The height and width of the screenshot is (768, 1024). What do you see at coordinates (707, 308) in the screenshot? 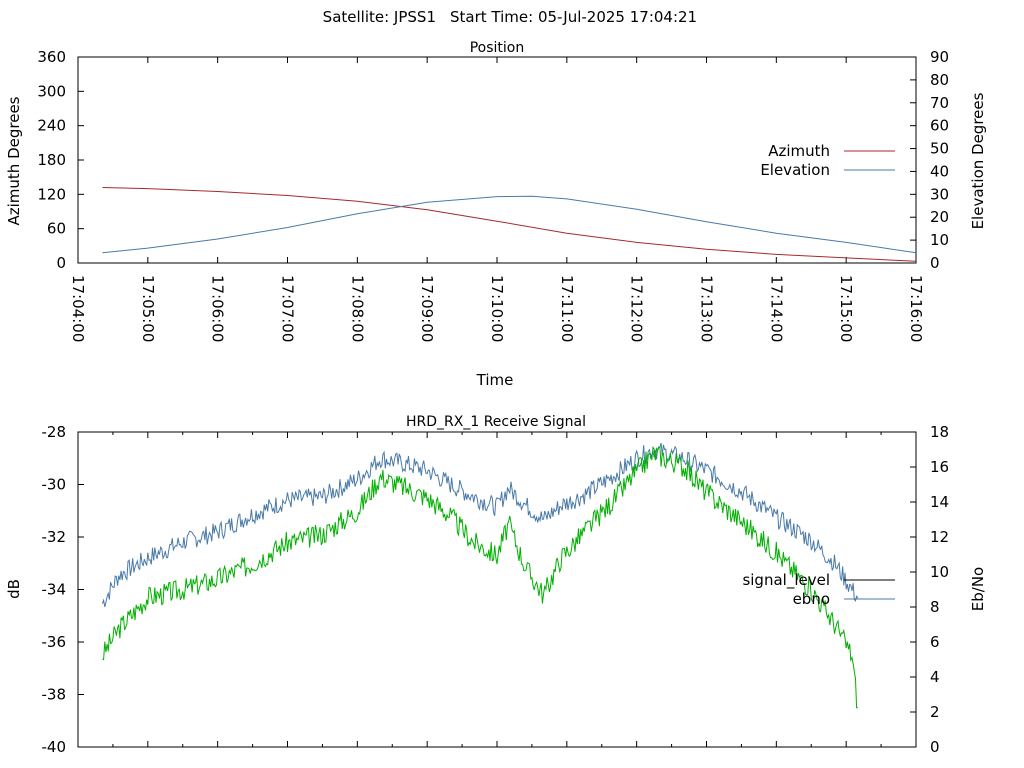
I see `position-x-tick-label: 17:13:00` at bounding box center [707, 308].